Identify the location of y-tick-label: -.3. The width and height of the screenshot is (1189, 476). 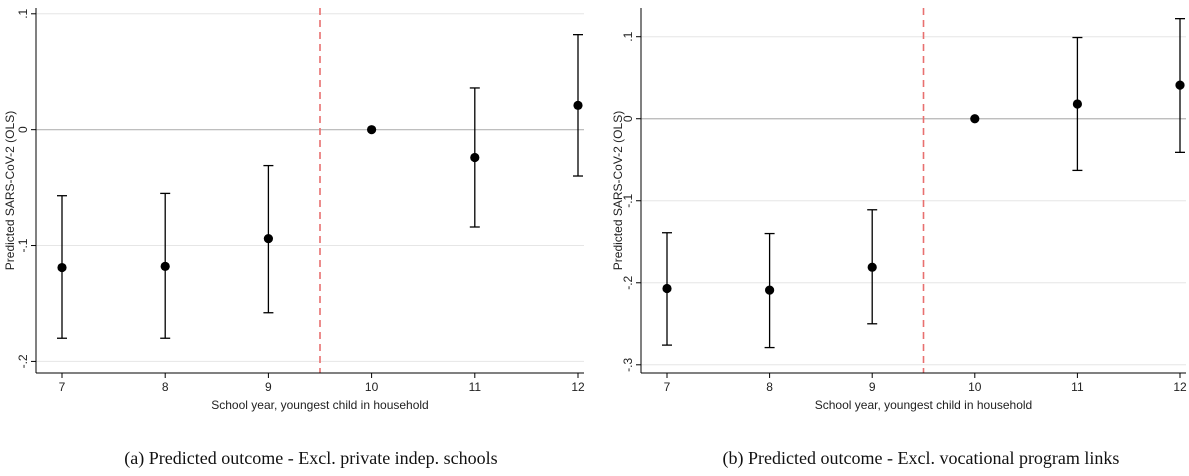
(628, 364).